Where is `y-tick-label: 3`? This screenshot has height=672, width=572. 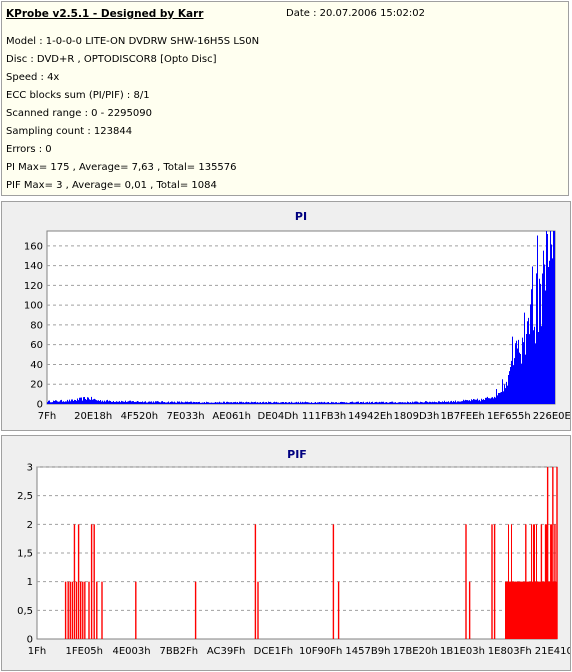 y-tick-label: 3 is located at coordinates (30, 468).